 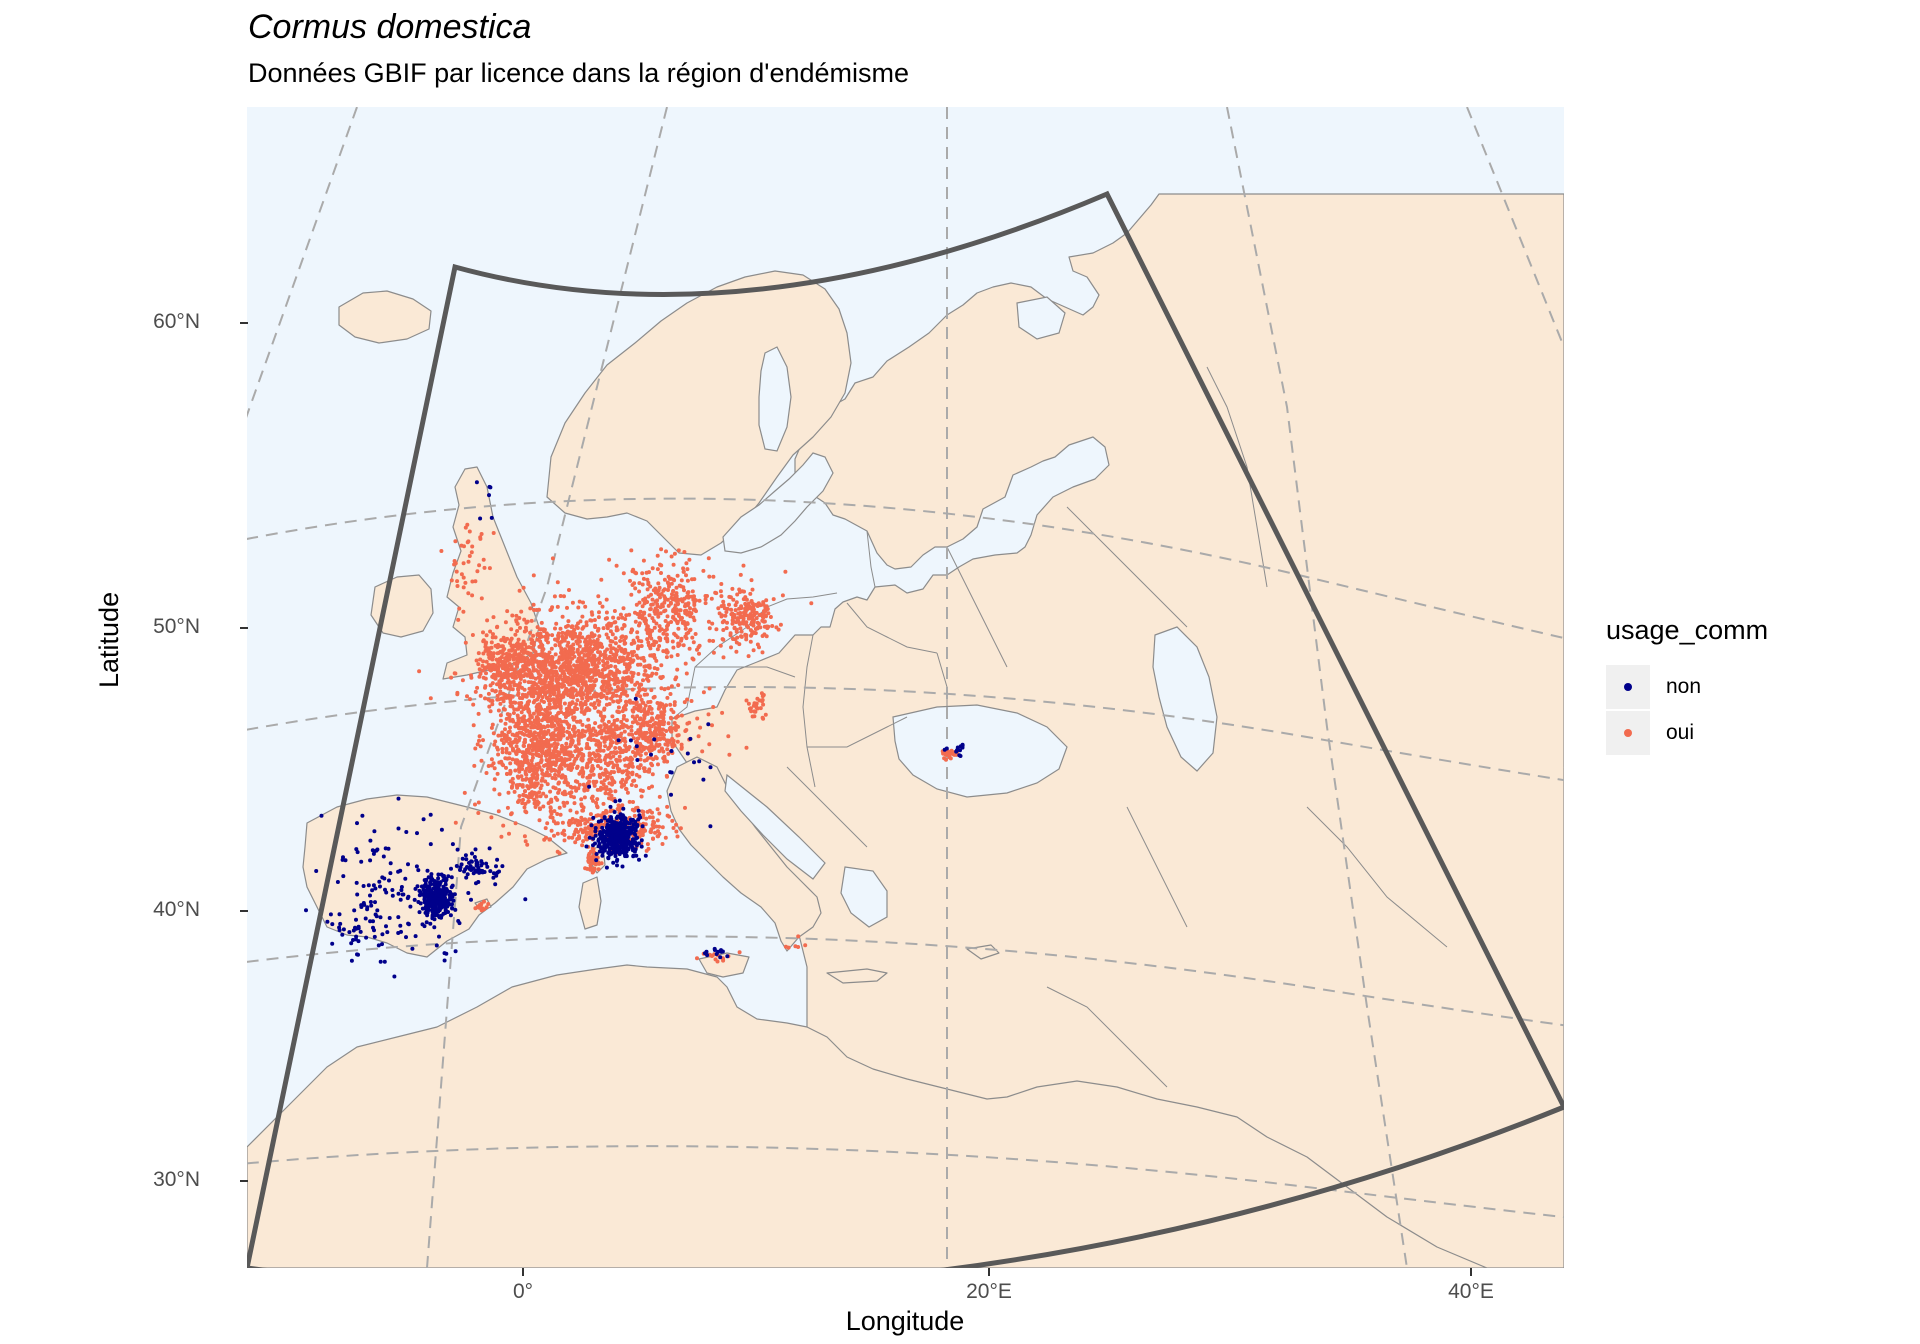 What do you see at coordinates (724, 965) in the screenshot?
I see `land-sicily` at bounding box center [724, 965].